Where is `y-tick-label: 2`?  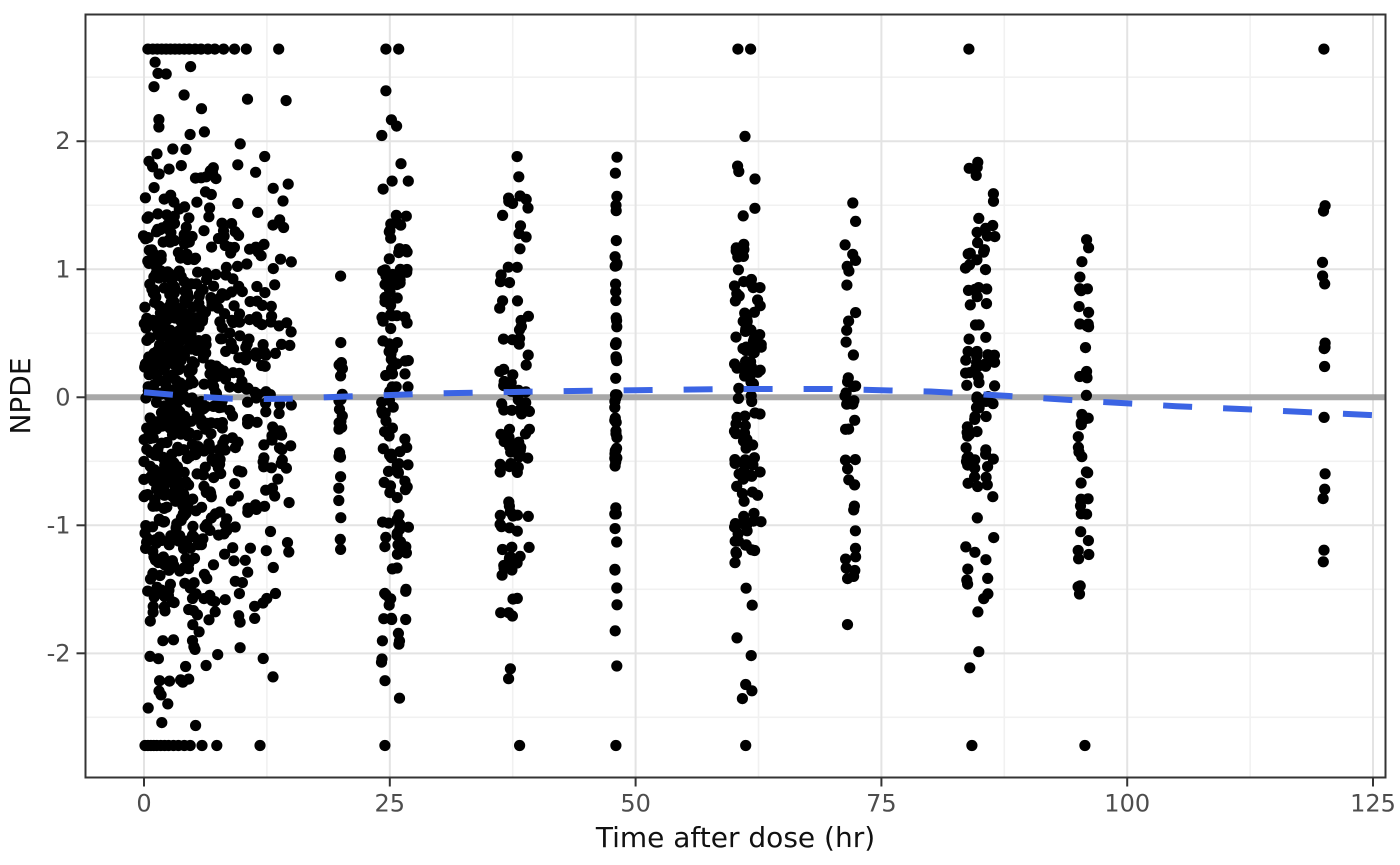
y-tick-label: 2 is located at coordinates (62, 141).